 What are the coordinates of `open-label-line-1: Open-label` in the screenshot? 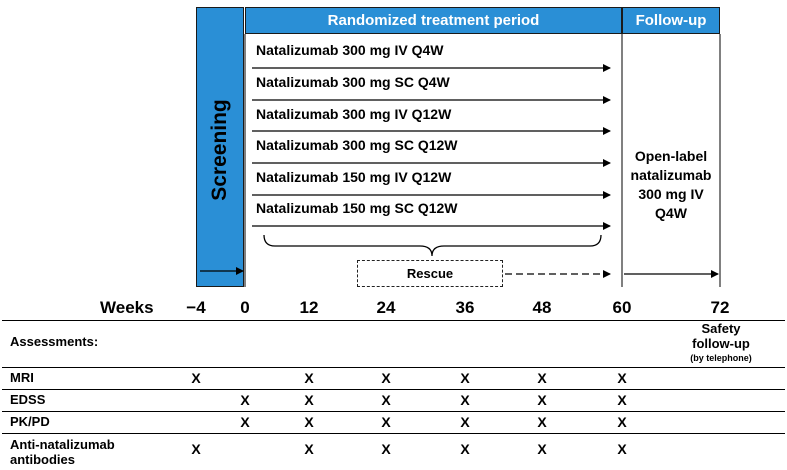 It's located at (671, 156).